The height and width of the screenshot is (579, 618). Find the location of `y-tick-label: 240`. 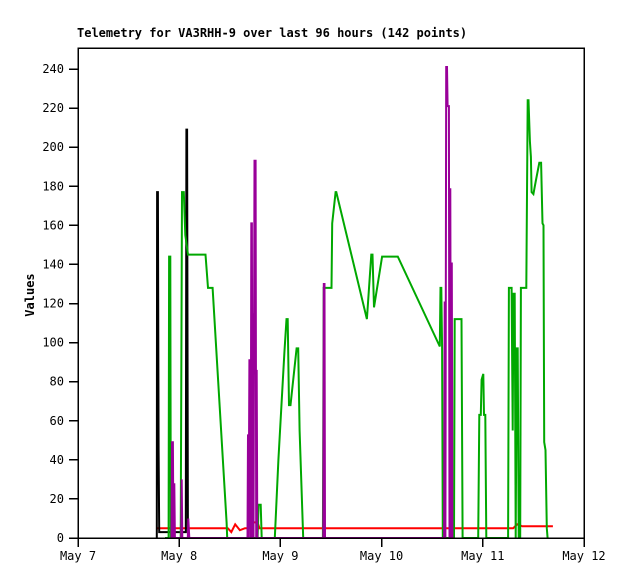

y-tick-label: 240 is located at coordinates (53, 69).